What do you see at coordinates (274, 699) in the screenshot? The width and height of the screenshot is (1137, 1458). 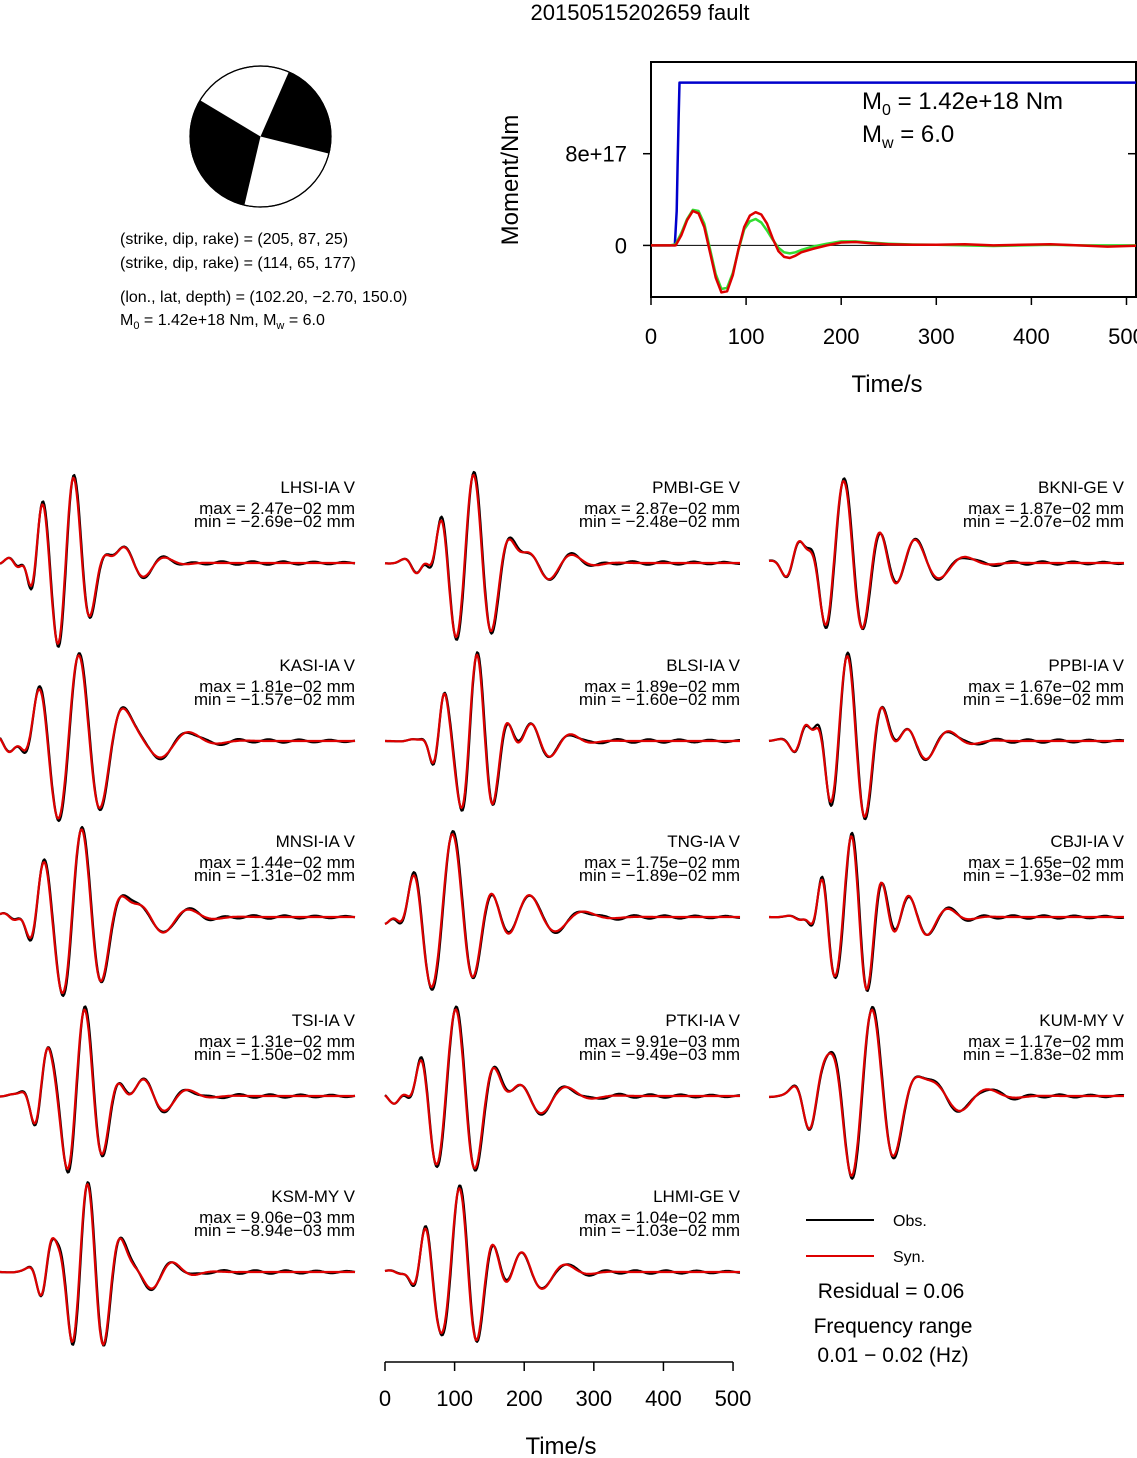 I see `station-min: min = −1.57e−02 mm` at bounding box center [274, 699].